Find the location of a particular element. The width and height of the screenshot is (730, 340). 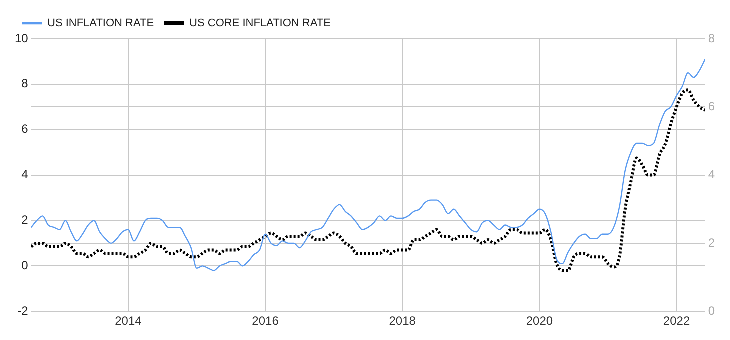

y-tick-label: 4 is located at coordinates (25, 175).